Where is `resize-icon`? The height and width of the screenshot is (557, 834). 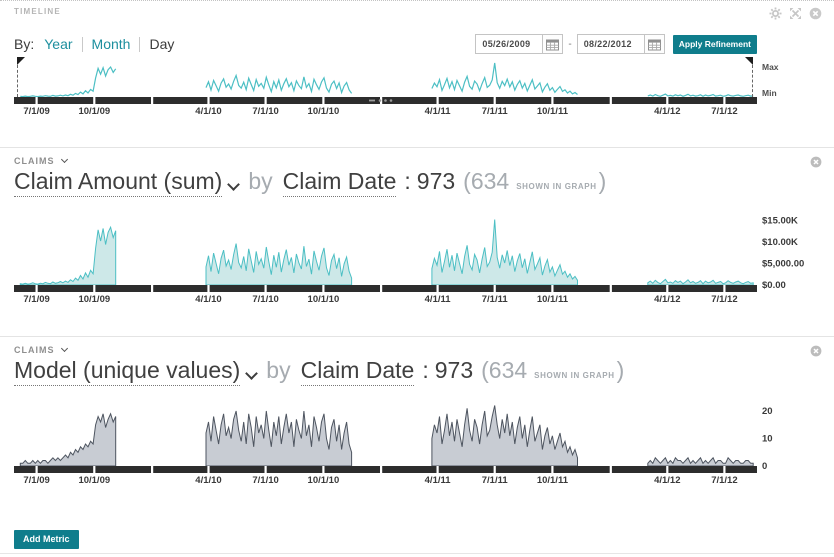
resize-icon is located at coordinates (795, 13).